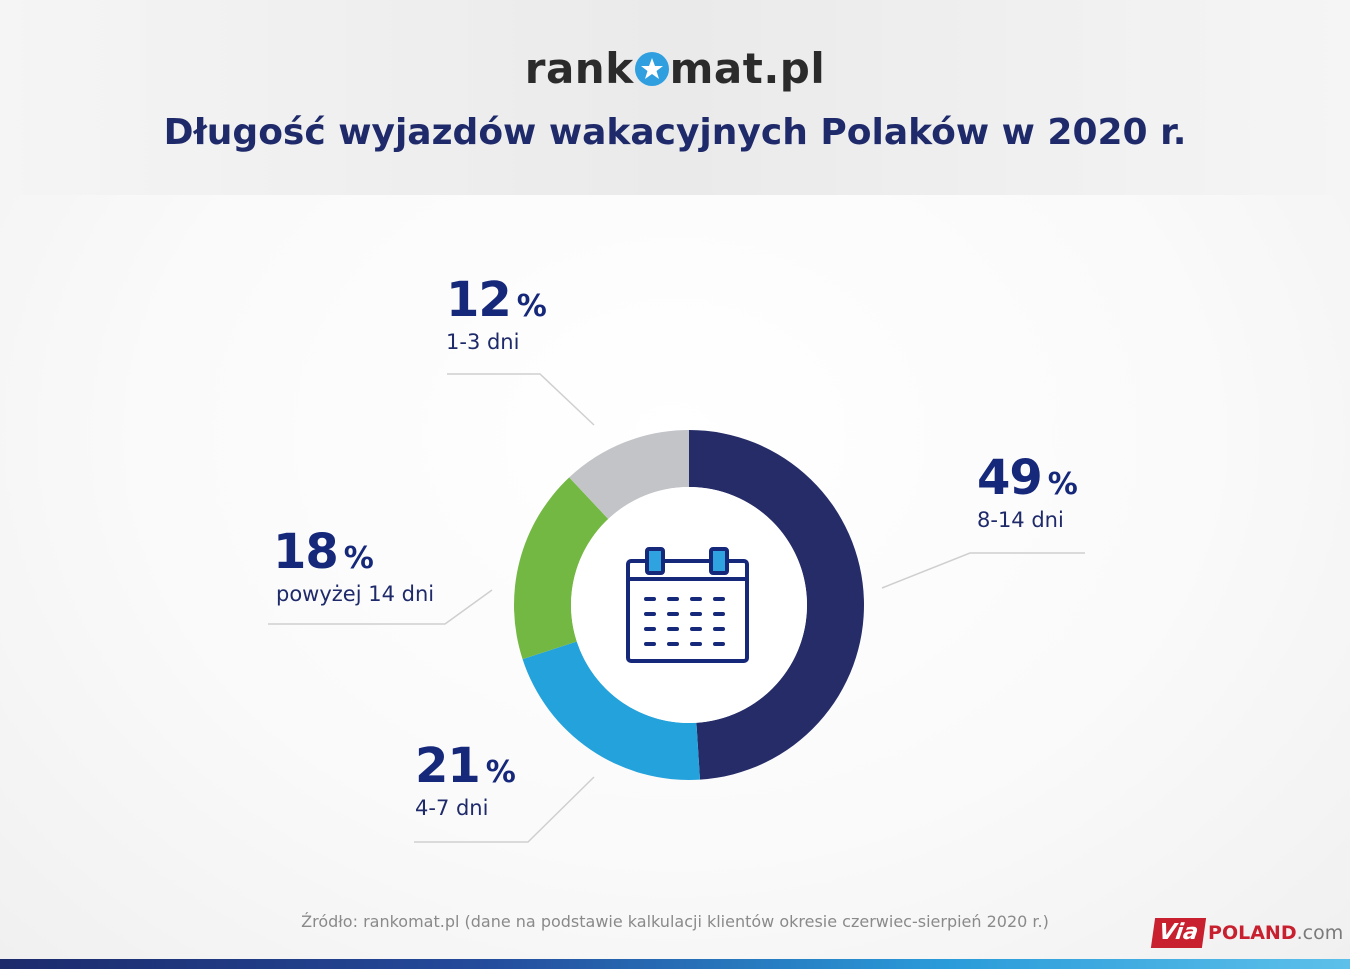 The image size is (1350, 969). What do you see at coordinates (675, 964) in the screenshot?
I see `bottom-accent-bar` at bounding box center [675, 964].